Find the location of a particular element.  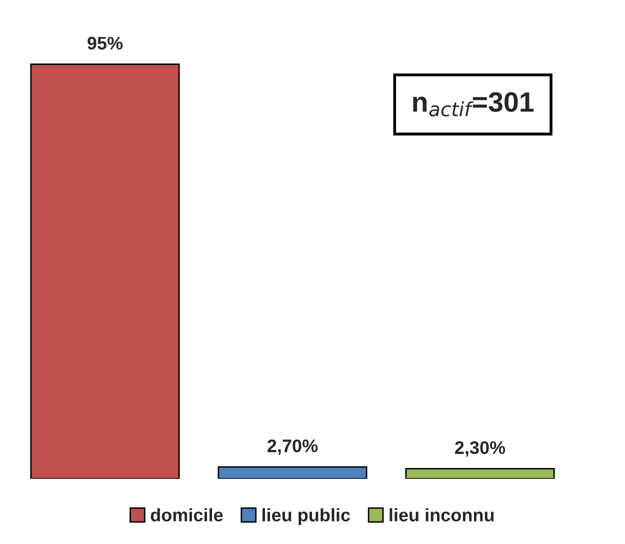

data-label: 2,30% is located at coordinates (480, 449).